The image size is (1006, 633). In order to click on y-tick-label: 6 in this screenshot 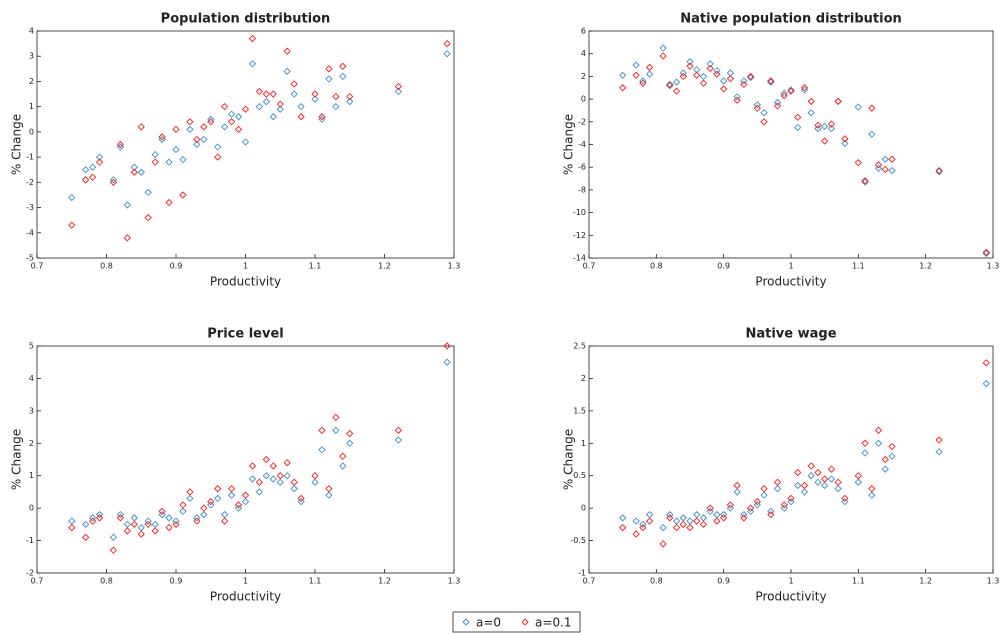, I will do `click(583, 31)`.